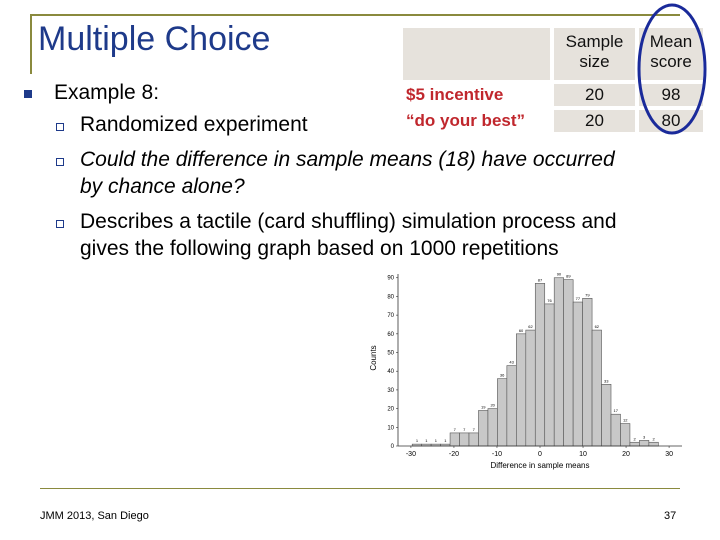  What do you see at coordinates (360, 488) in the screenshot?
I see `footer-rule` at bounding box center [360, 488].